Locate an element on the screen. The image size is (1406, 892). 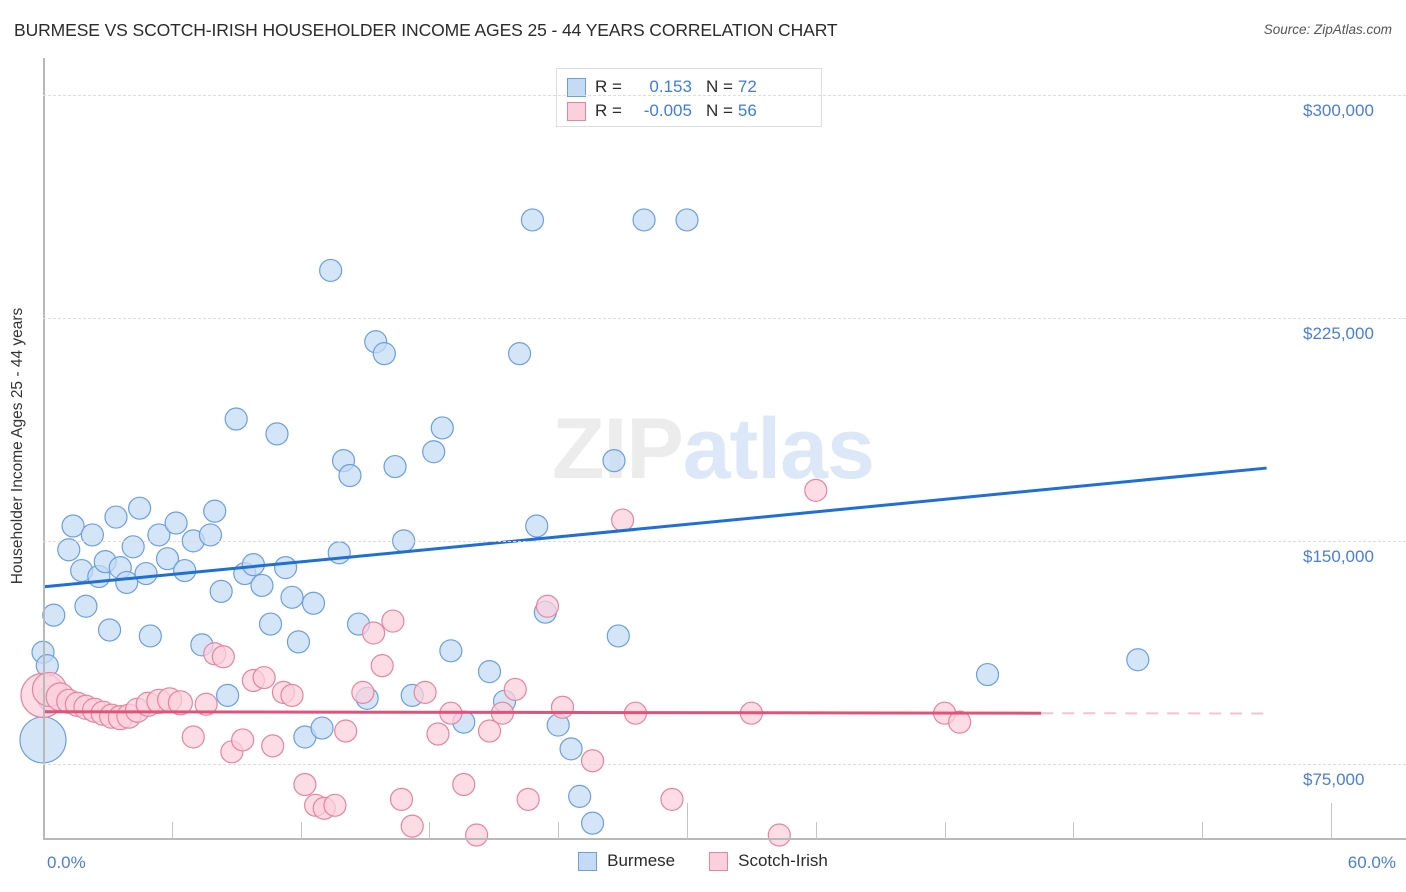
stat-n-value-burmese: 72 is located at coordinates (747, 86).